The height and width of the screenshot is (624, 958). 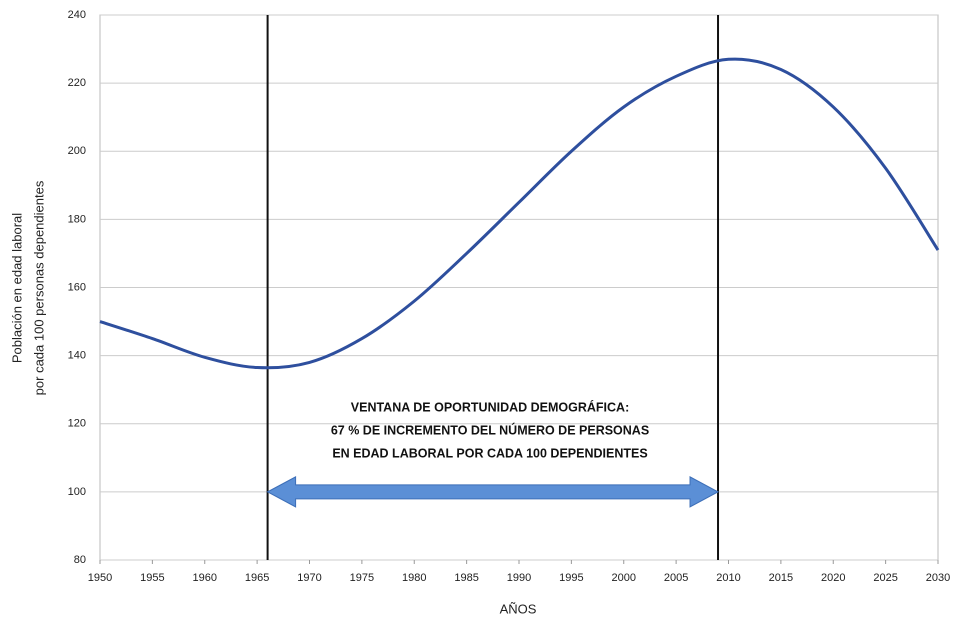 I want to click on x-tick-label: 1965, so click(x=257, y=578).